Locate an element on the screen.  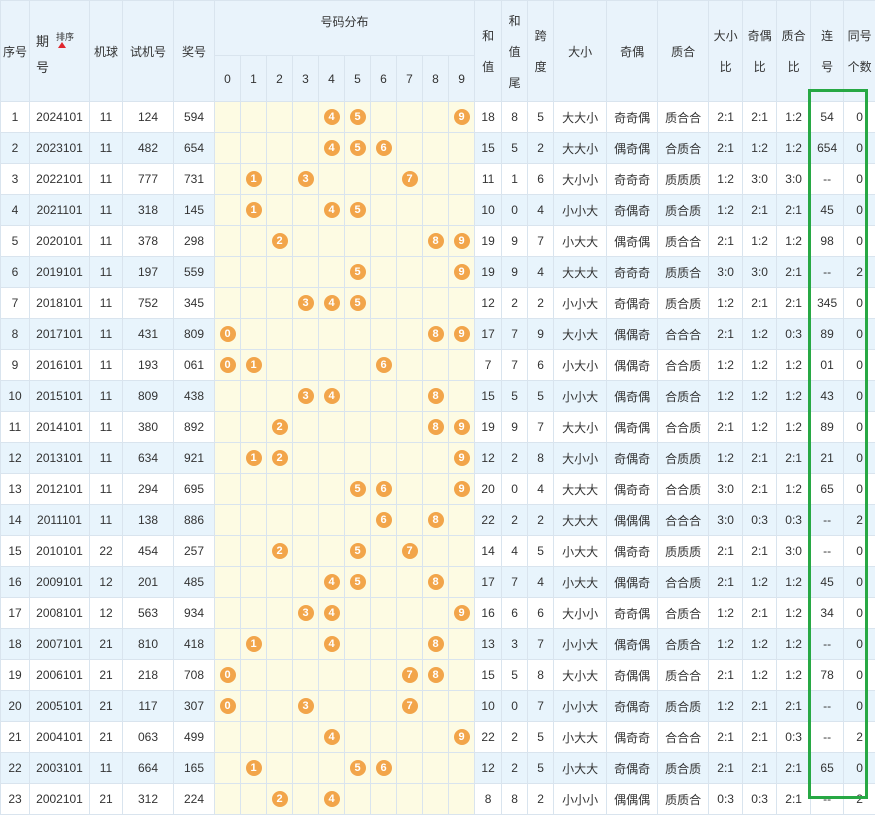
col-digit: 0 is located at coordinates (228, 79).